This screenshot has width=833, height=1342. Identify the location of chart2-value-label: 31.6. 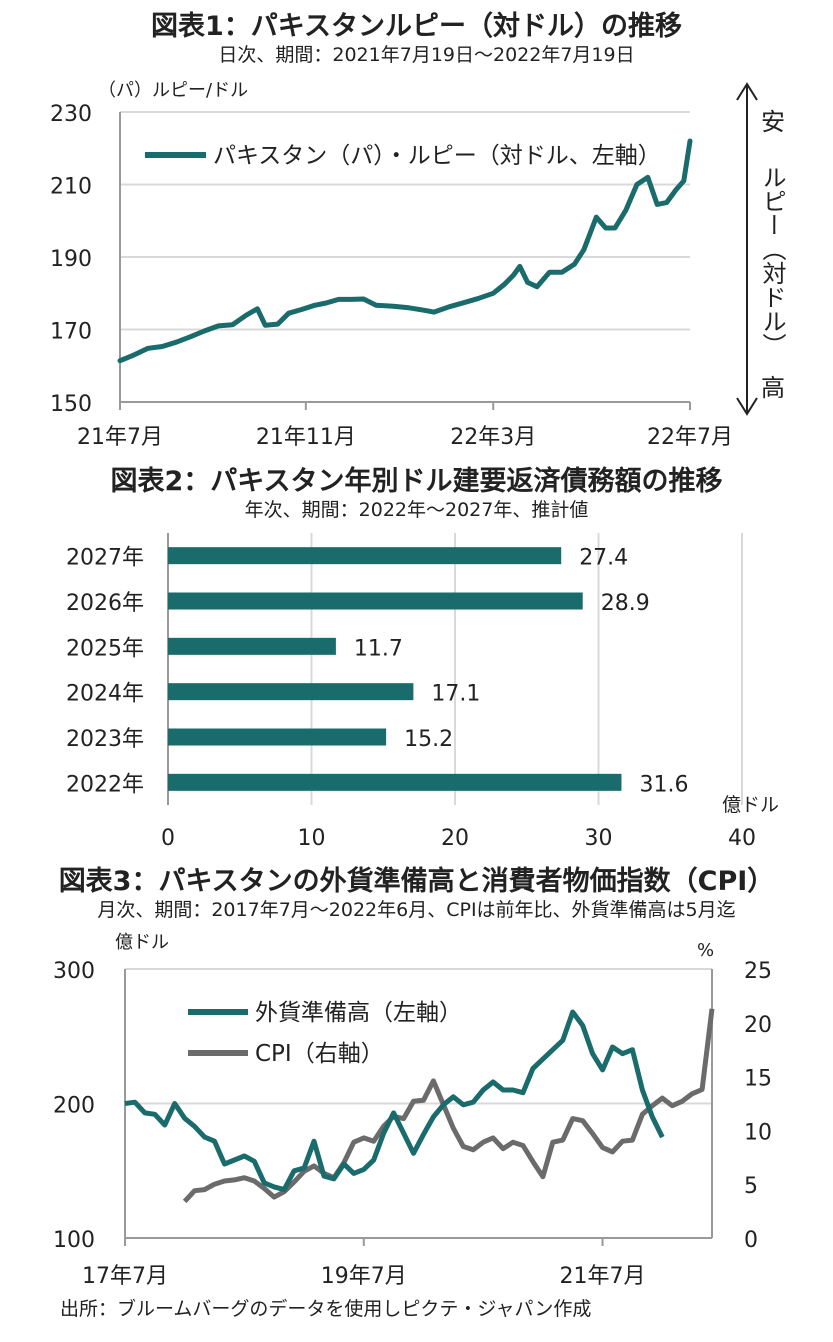
(663, 784).